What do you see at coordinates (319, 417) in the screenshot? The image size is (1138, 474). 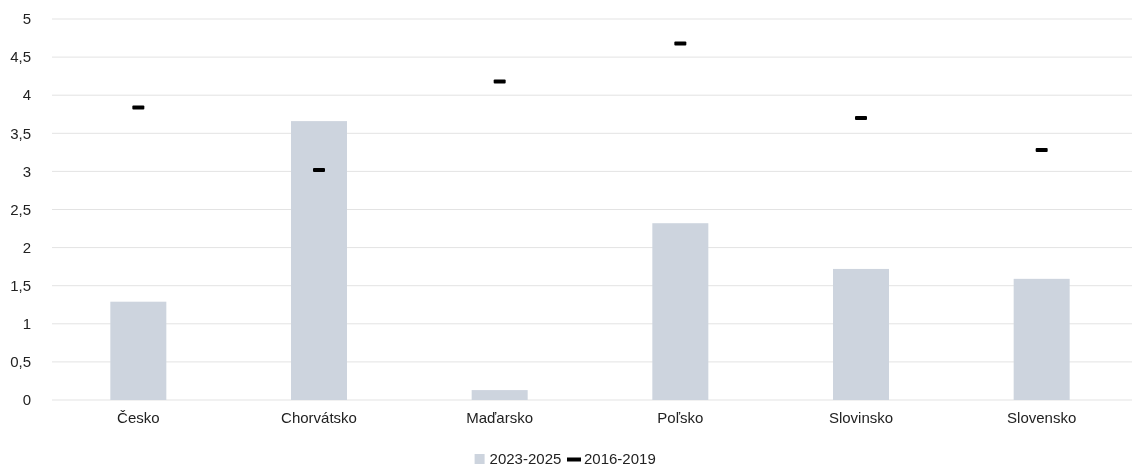 I see `x-tick-label: Chorvátsko` at bounding box center [319, 417].